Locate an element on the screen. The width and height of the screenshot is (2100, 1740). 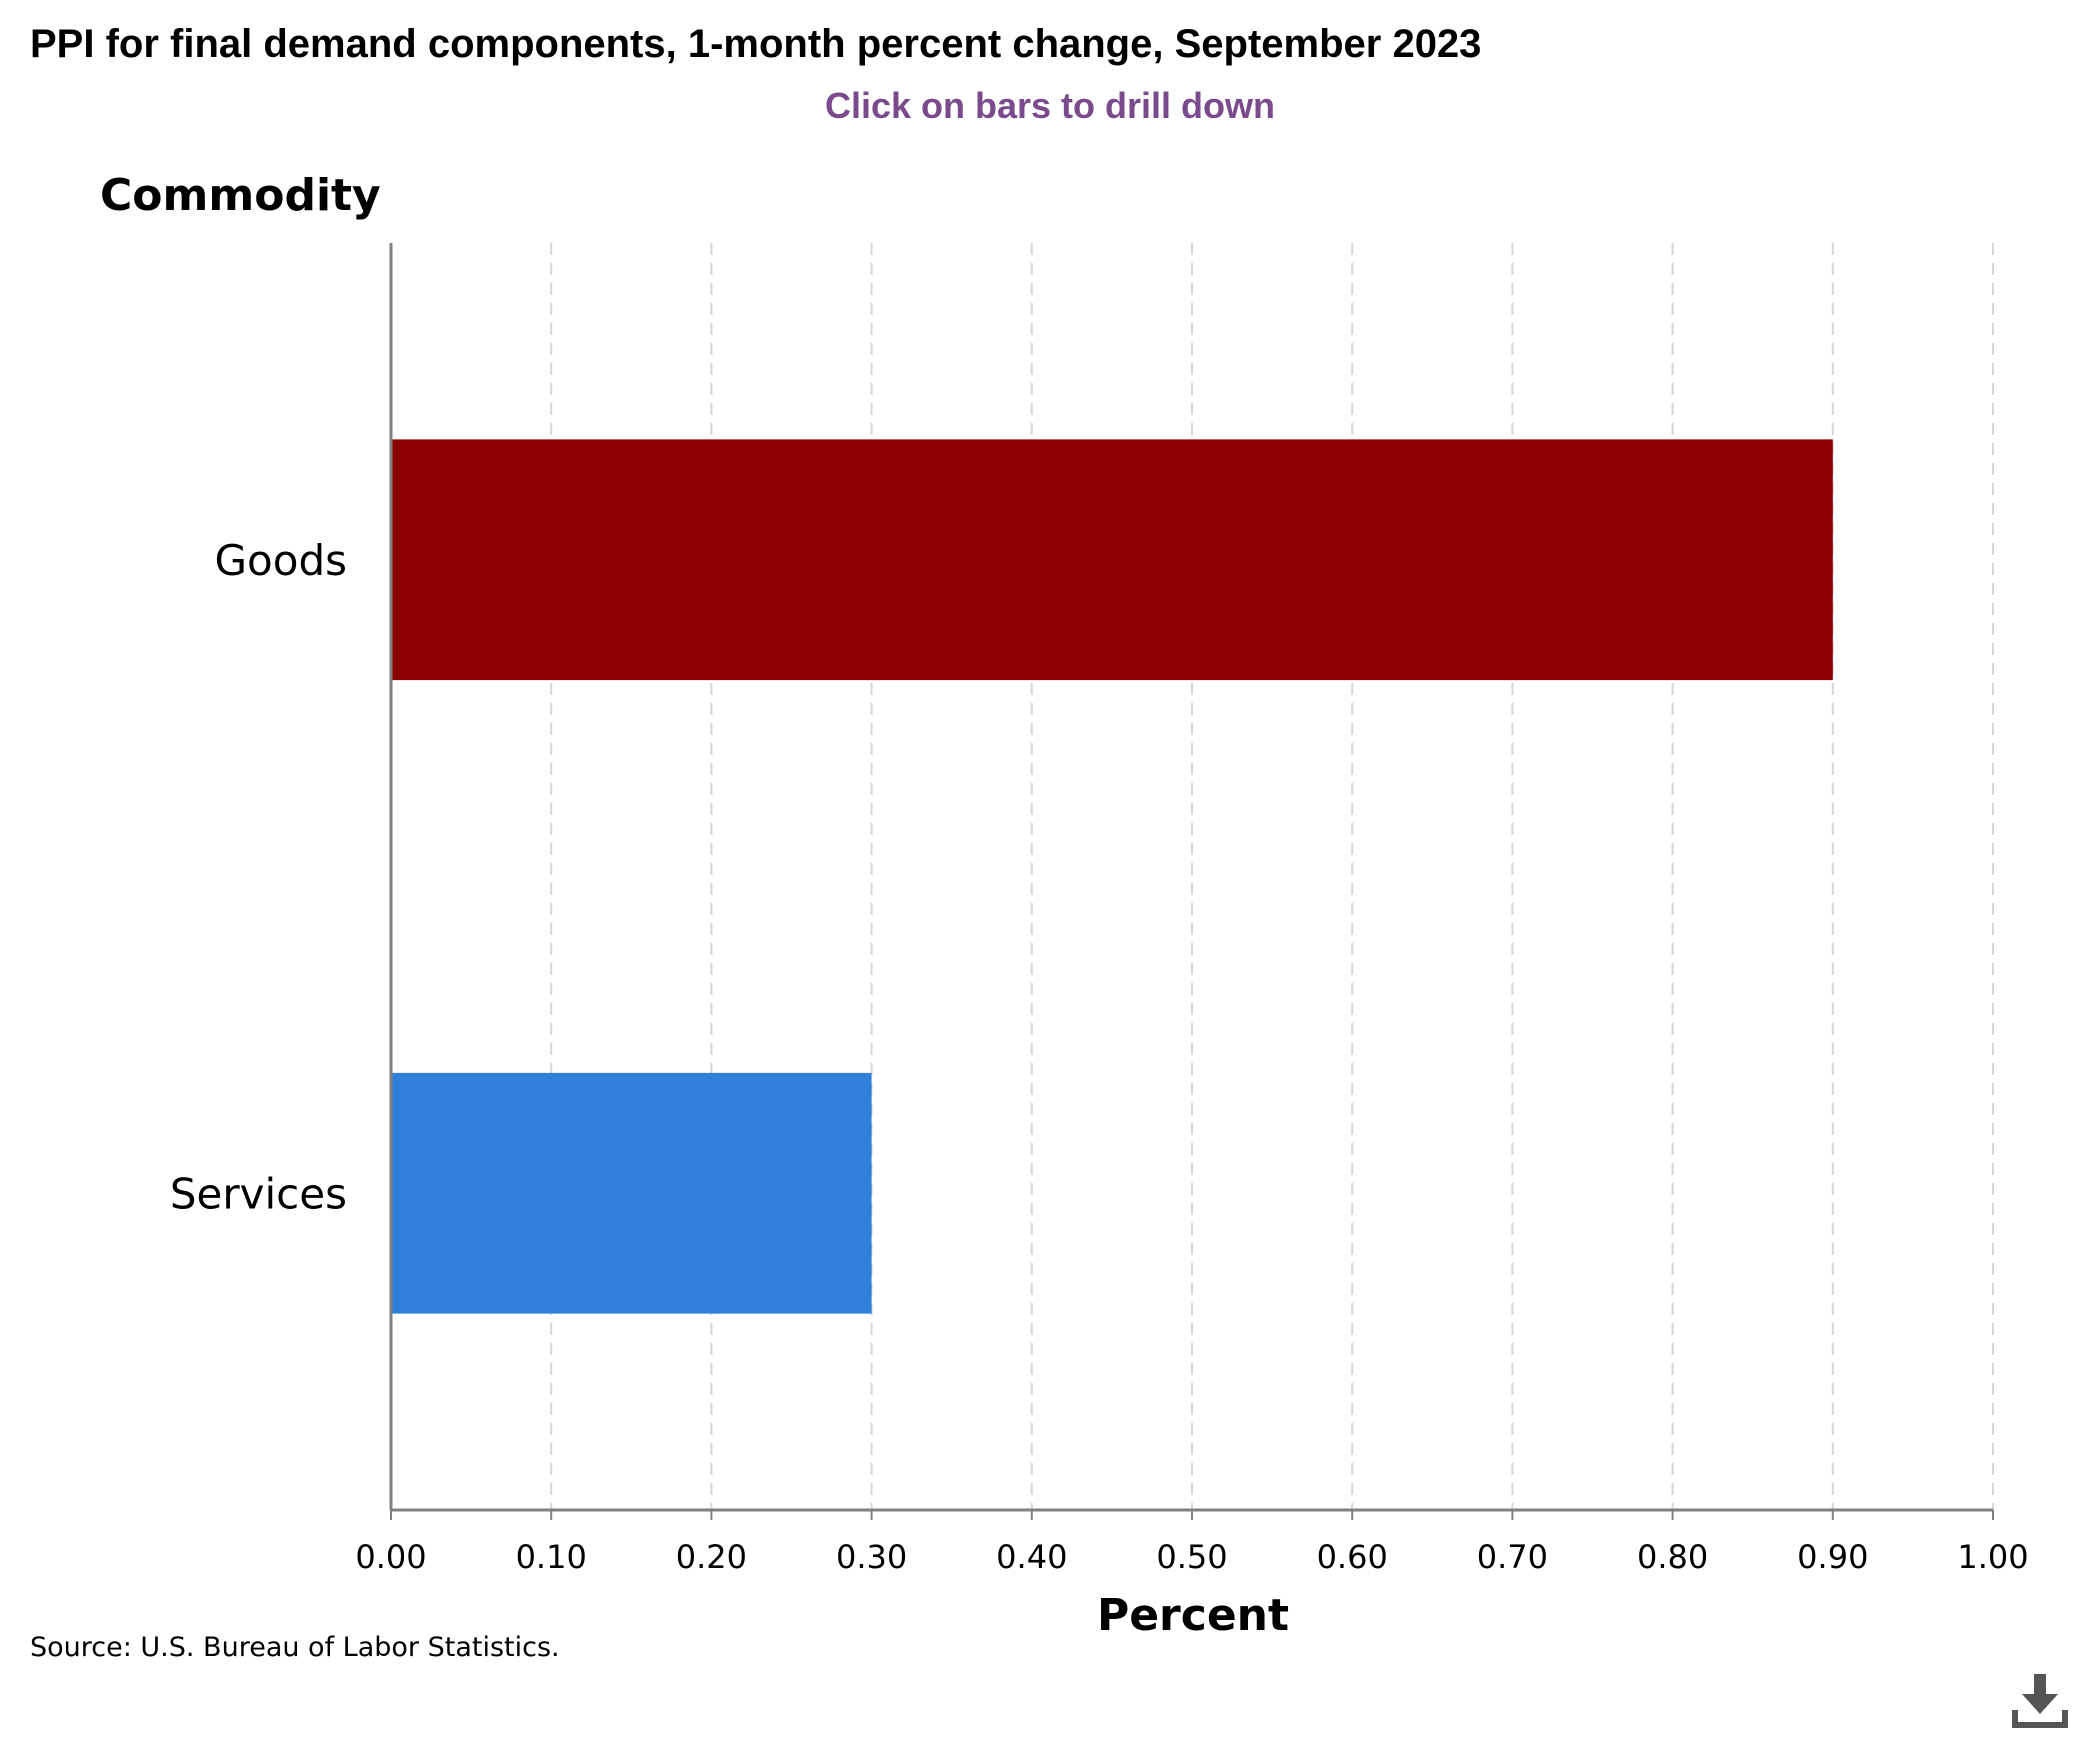
y-category-label: Services is located at coordinates (258, 1193).